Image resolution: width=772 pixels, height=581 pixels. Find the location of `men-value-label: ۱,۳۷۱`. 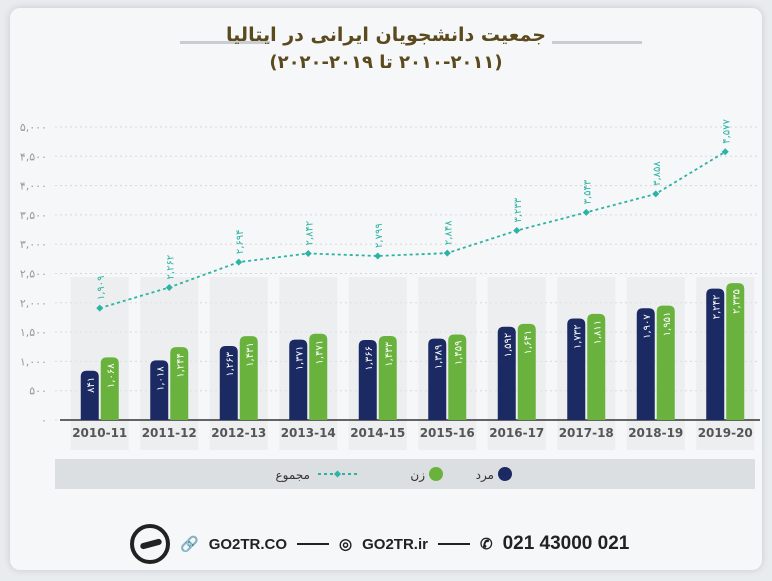

men-value-label: ۱,۳۷۱ is located at coordinates (299, 358).